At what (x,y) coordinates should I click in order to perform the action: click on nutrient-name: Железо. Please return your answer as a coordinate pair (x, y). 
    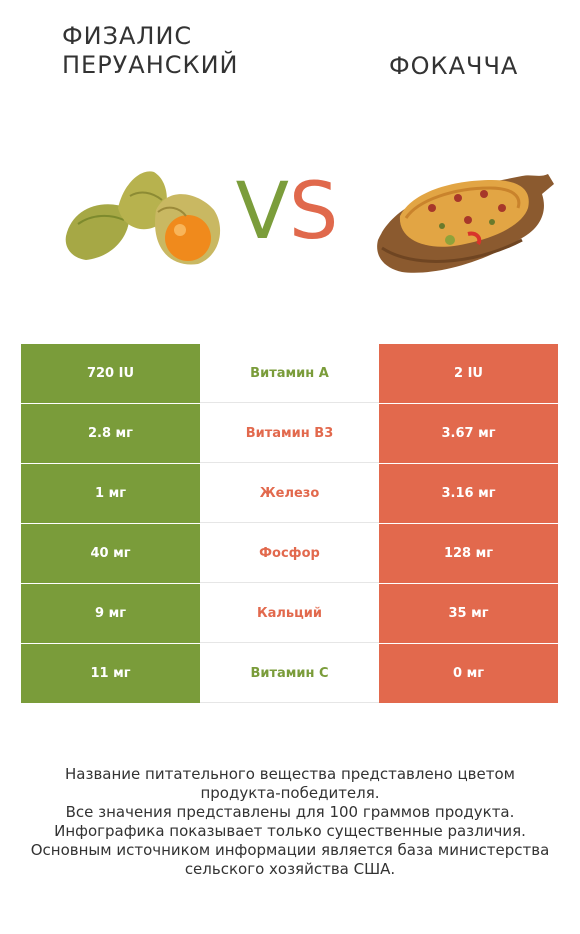
    Looking at the image, I should click on (289, 493).